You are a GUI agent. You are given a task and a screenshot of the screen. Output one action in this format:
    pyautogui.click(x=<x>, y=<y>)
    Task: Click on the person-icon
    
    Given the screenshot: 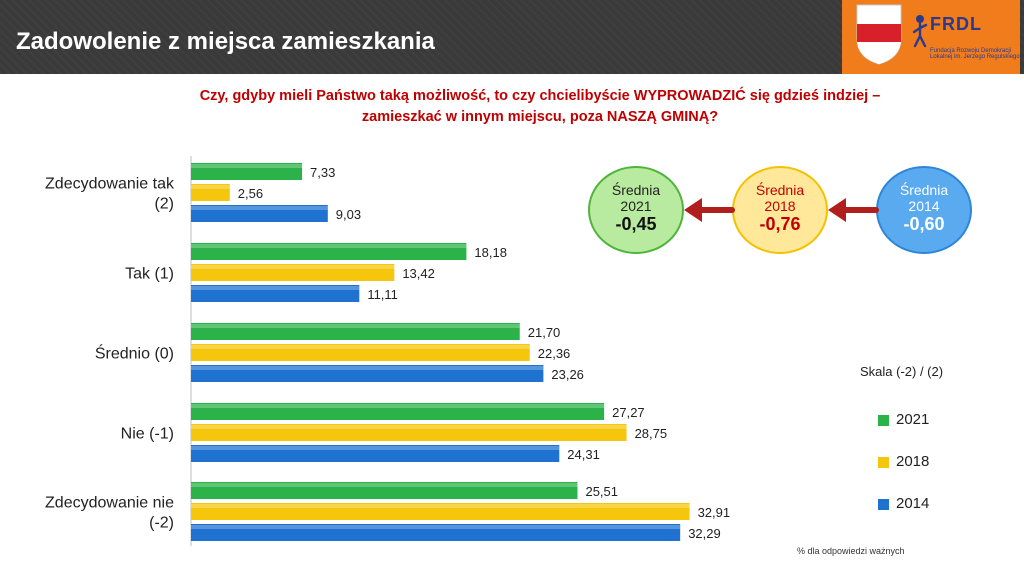 What is the action you would take?
    pyautogui.click(x=920, y=31)
    